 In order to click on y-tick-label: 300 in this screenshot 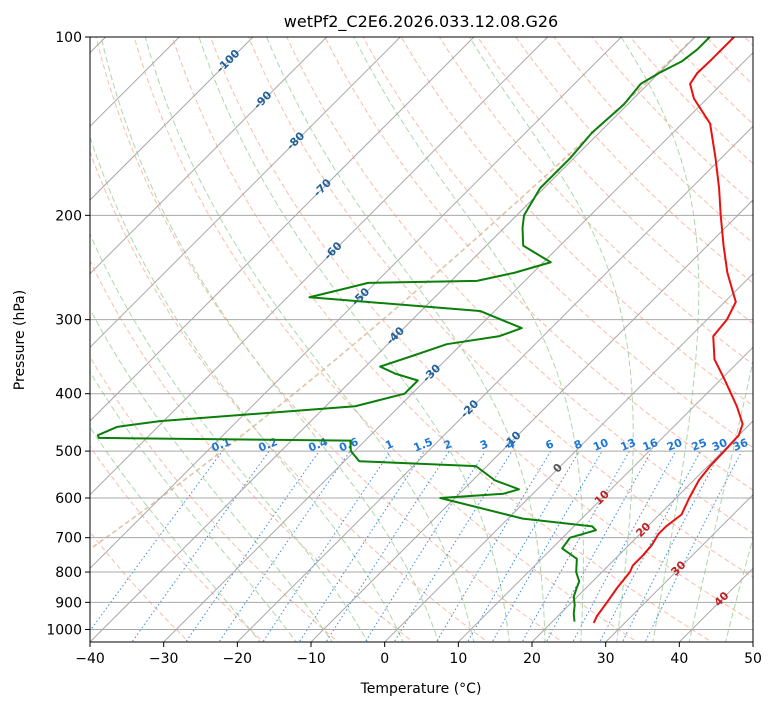, I will do `click(68, 321)`.